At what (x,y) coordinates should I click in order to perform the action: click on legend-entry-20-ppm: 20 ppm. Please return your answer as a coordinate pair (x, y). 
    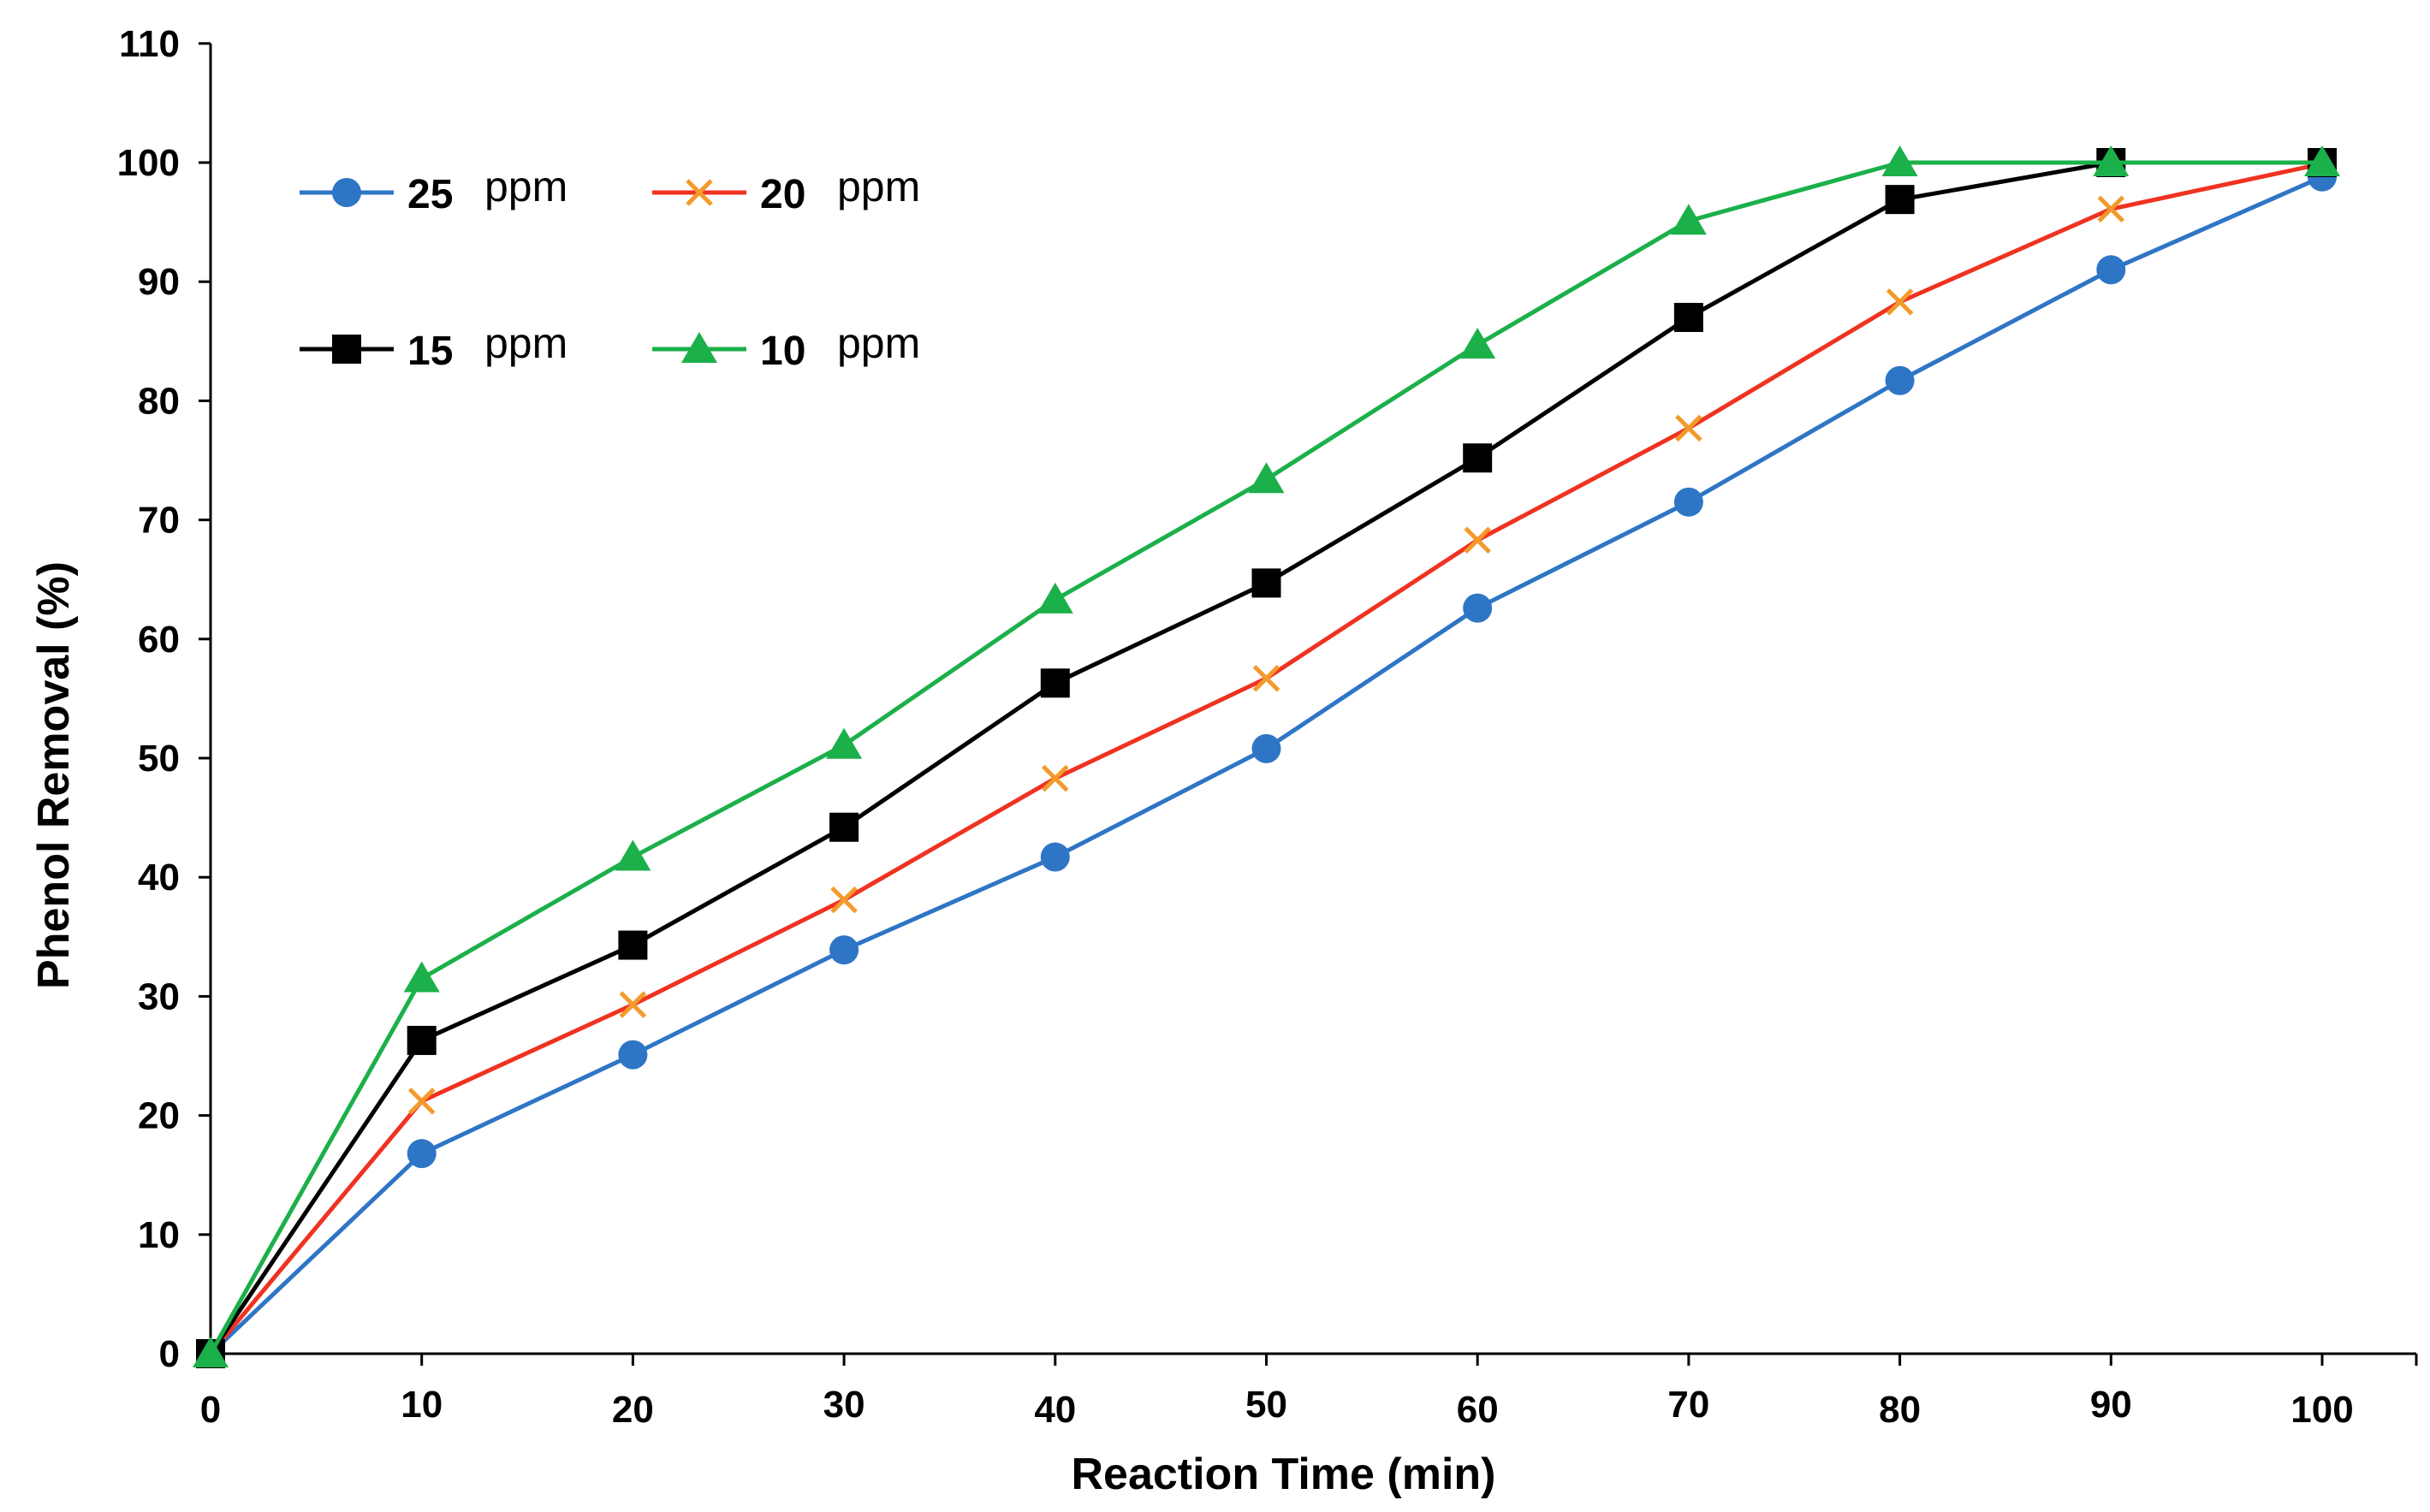
    Looking at the image, I should click on (786, 190).